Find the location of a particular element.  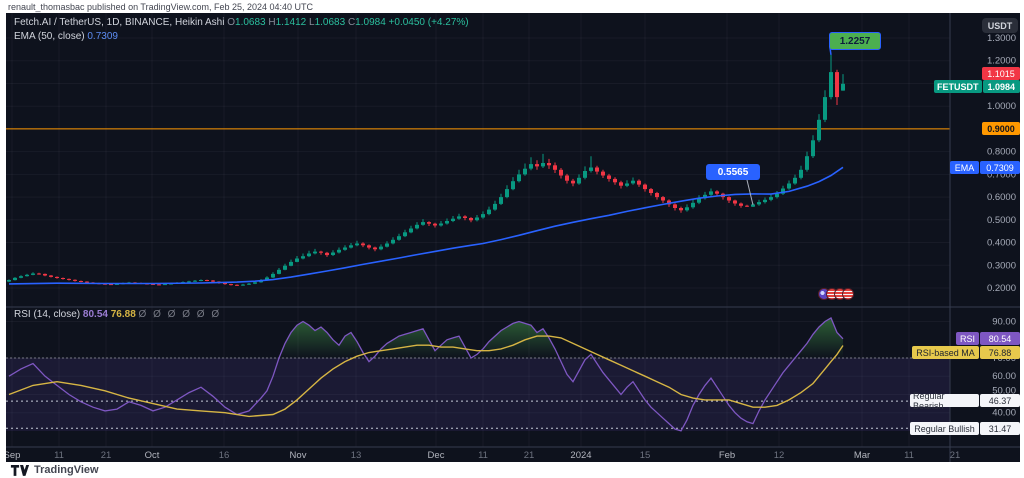

svg-text: 15 is located at coordinates (645, 455).